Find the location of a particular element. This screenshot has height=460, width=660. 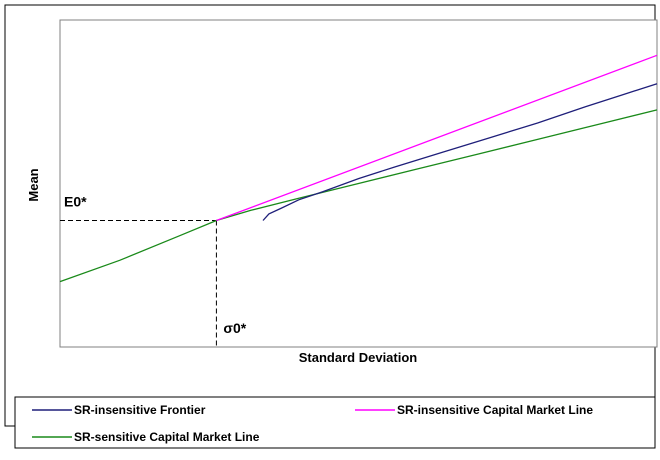

x-axis-label: Standard Deviation is located at coordinates (358, 357).